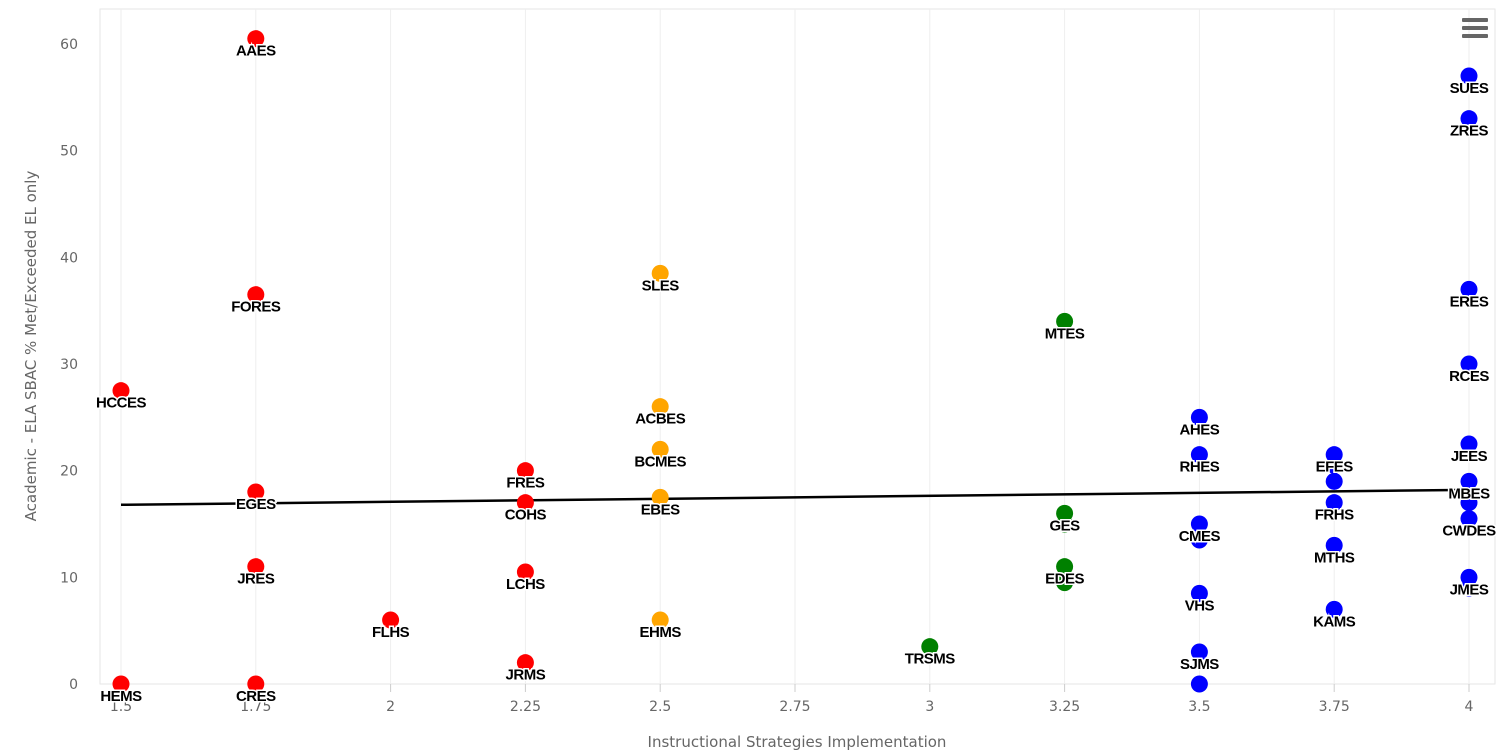 This screenshot has height=754, width=1506. What do you see at coordinates (1469, 76) in the screenshot?
I see `data-point-sues` at bounding box center [1469, 76].